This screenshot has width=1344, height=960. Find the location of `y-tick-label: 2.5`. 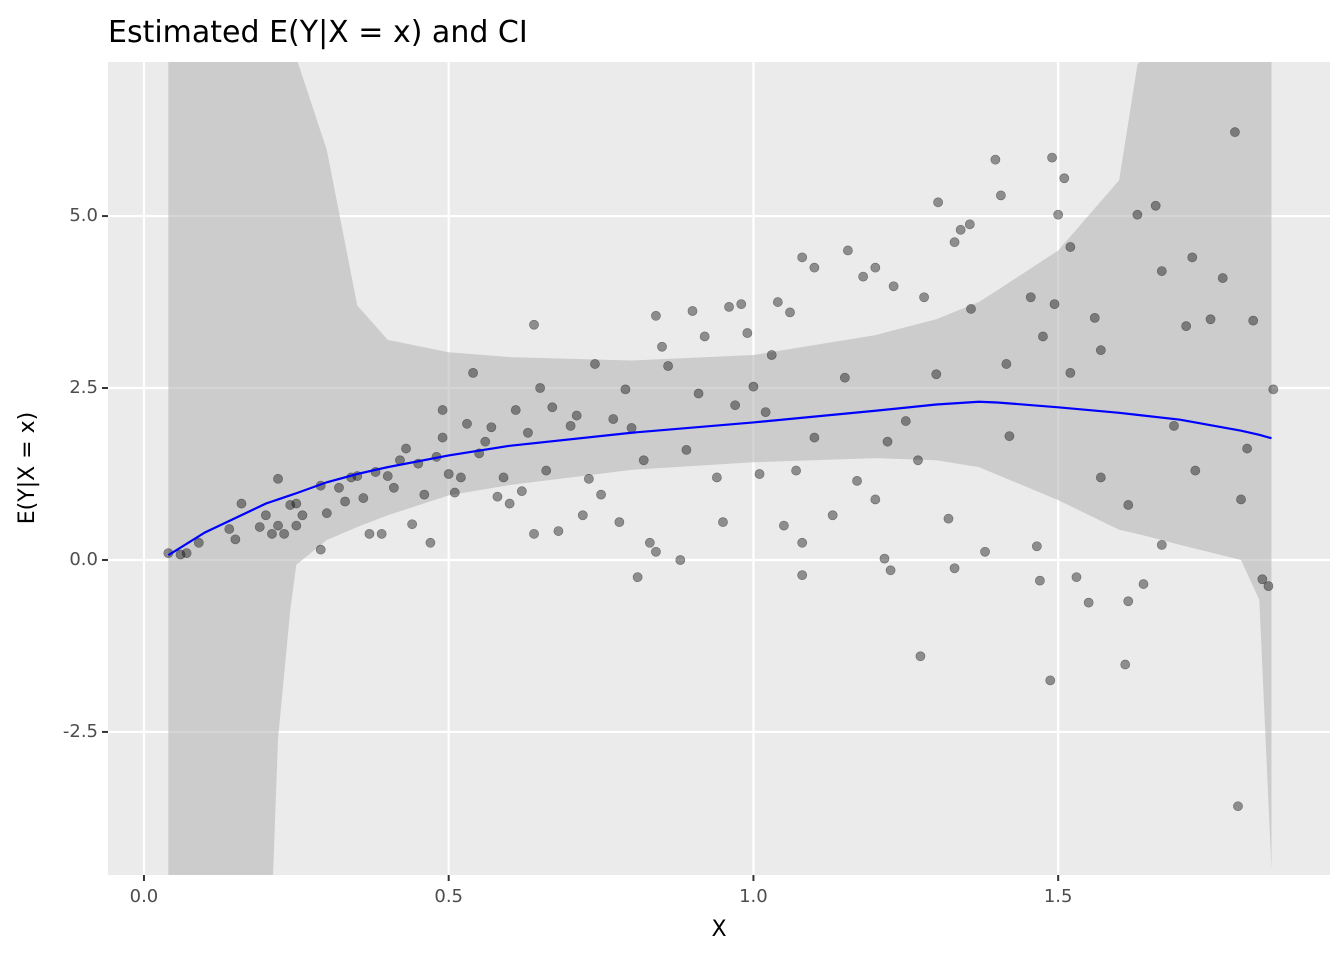

y-tick-label: 2.5 is located at coordinates (83, 387).